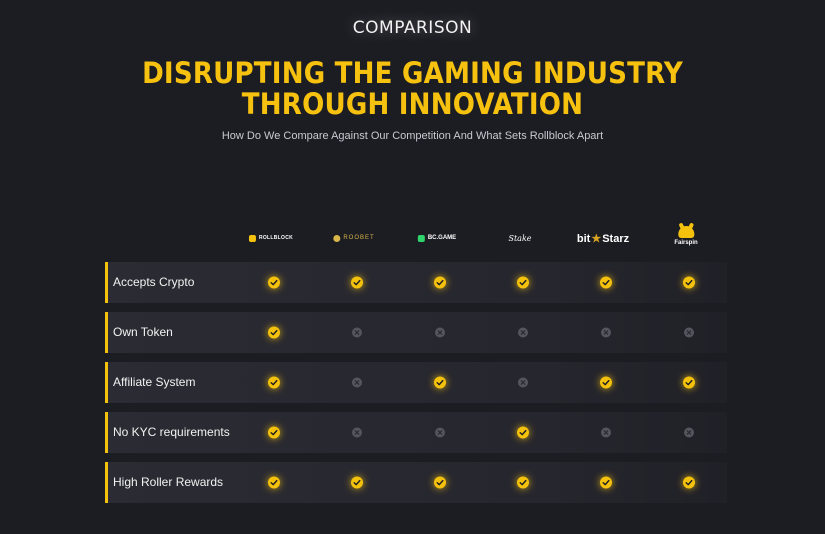 Image resolution: width=825 pixels, height=534 pixels. Describe the element at coordinates (359, 238) in the screenshot. I see `roobet-logo-text: ROOBET` at that location.